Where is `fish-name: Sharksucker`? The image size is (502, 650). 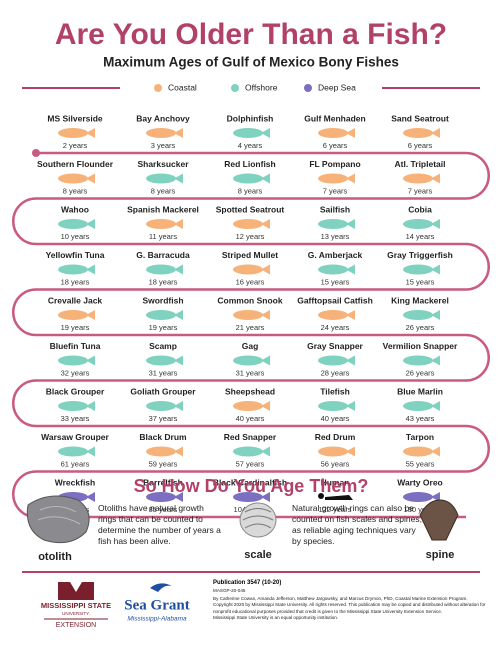 fish-name: Sharksucker is located at coordinates (163, 164).